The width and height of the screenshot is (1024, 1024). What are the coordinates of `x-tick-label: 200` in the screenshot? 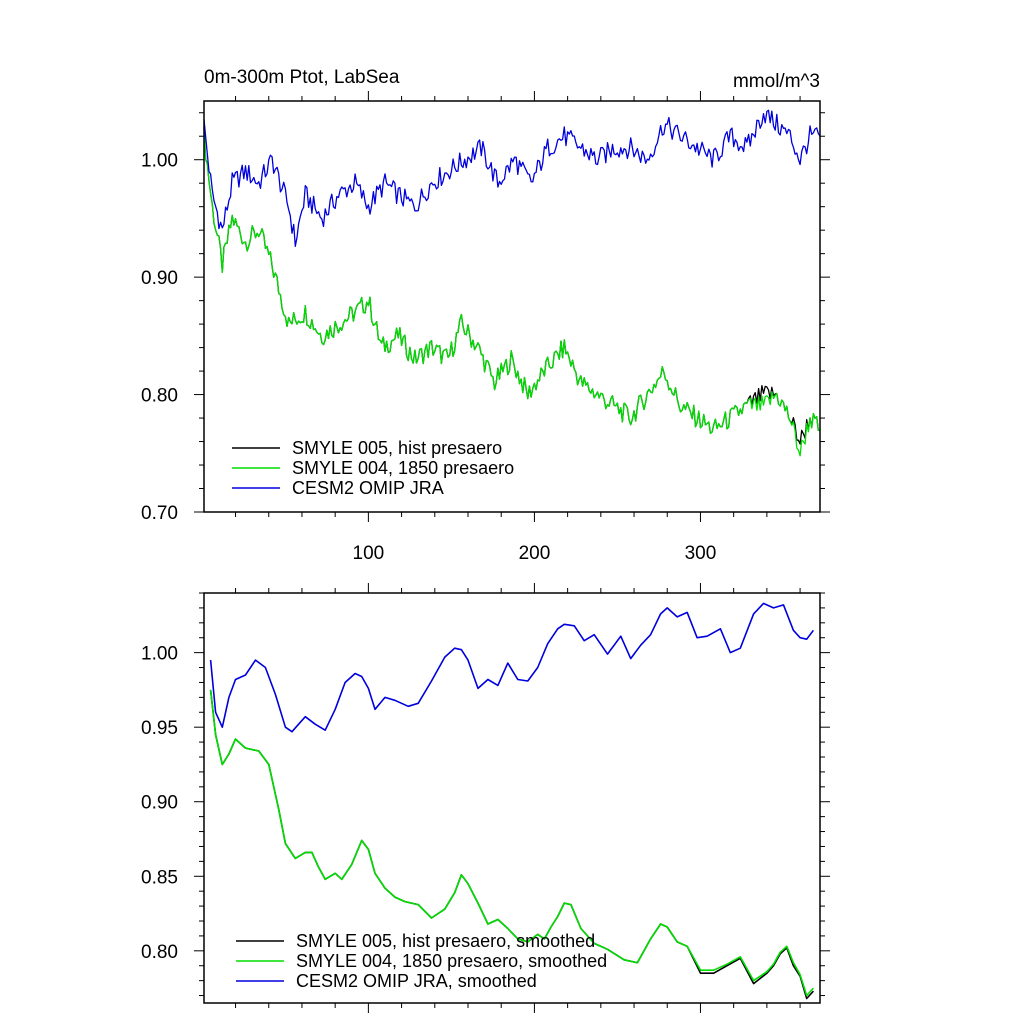 It's located at (535, 553).